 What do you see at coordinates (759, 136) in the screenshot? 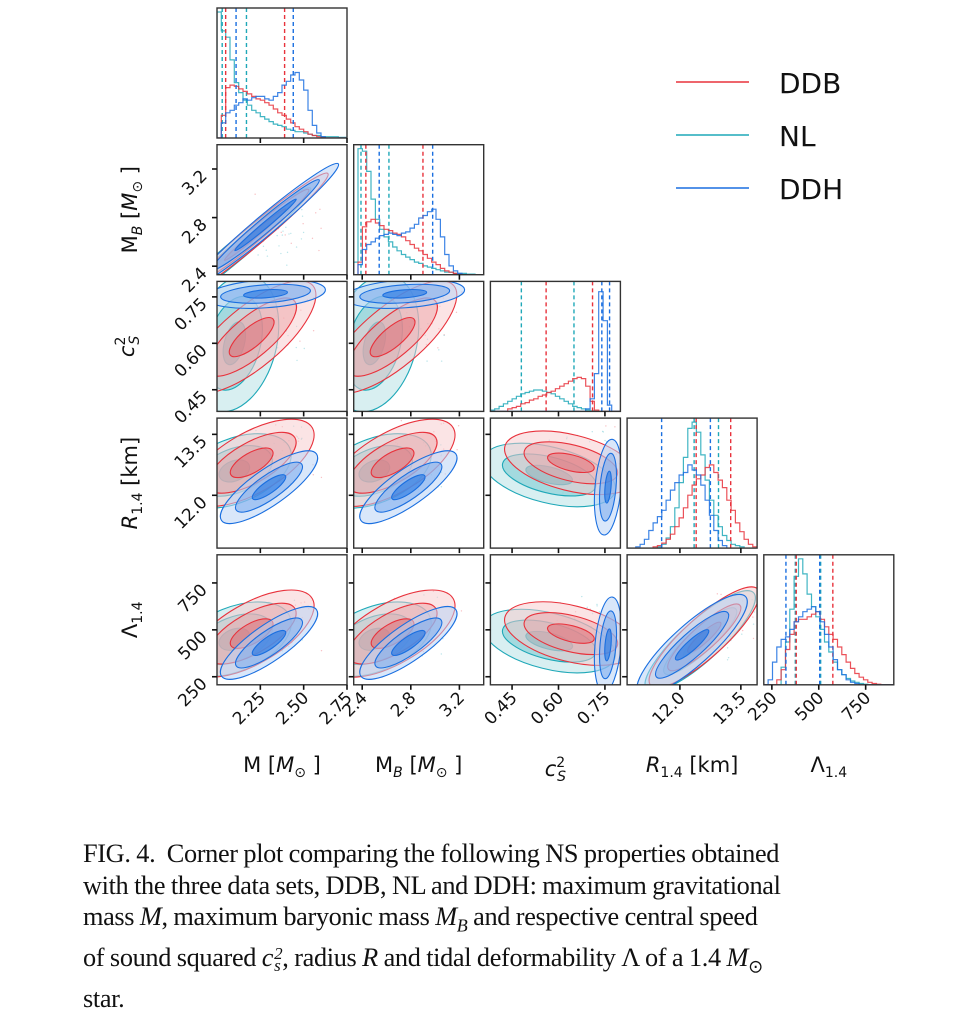
I see `legend: DDB NL DDH` at bounding box center [759, 136].